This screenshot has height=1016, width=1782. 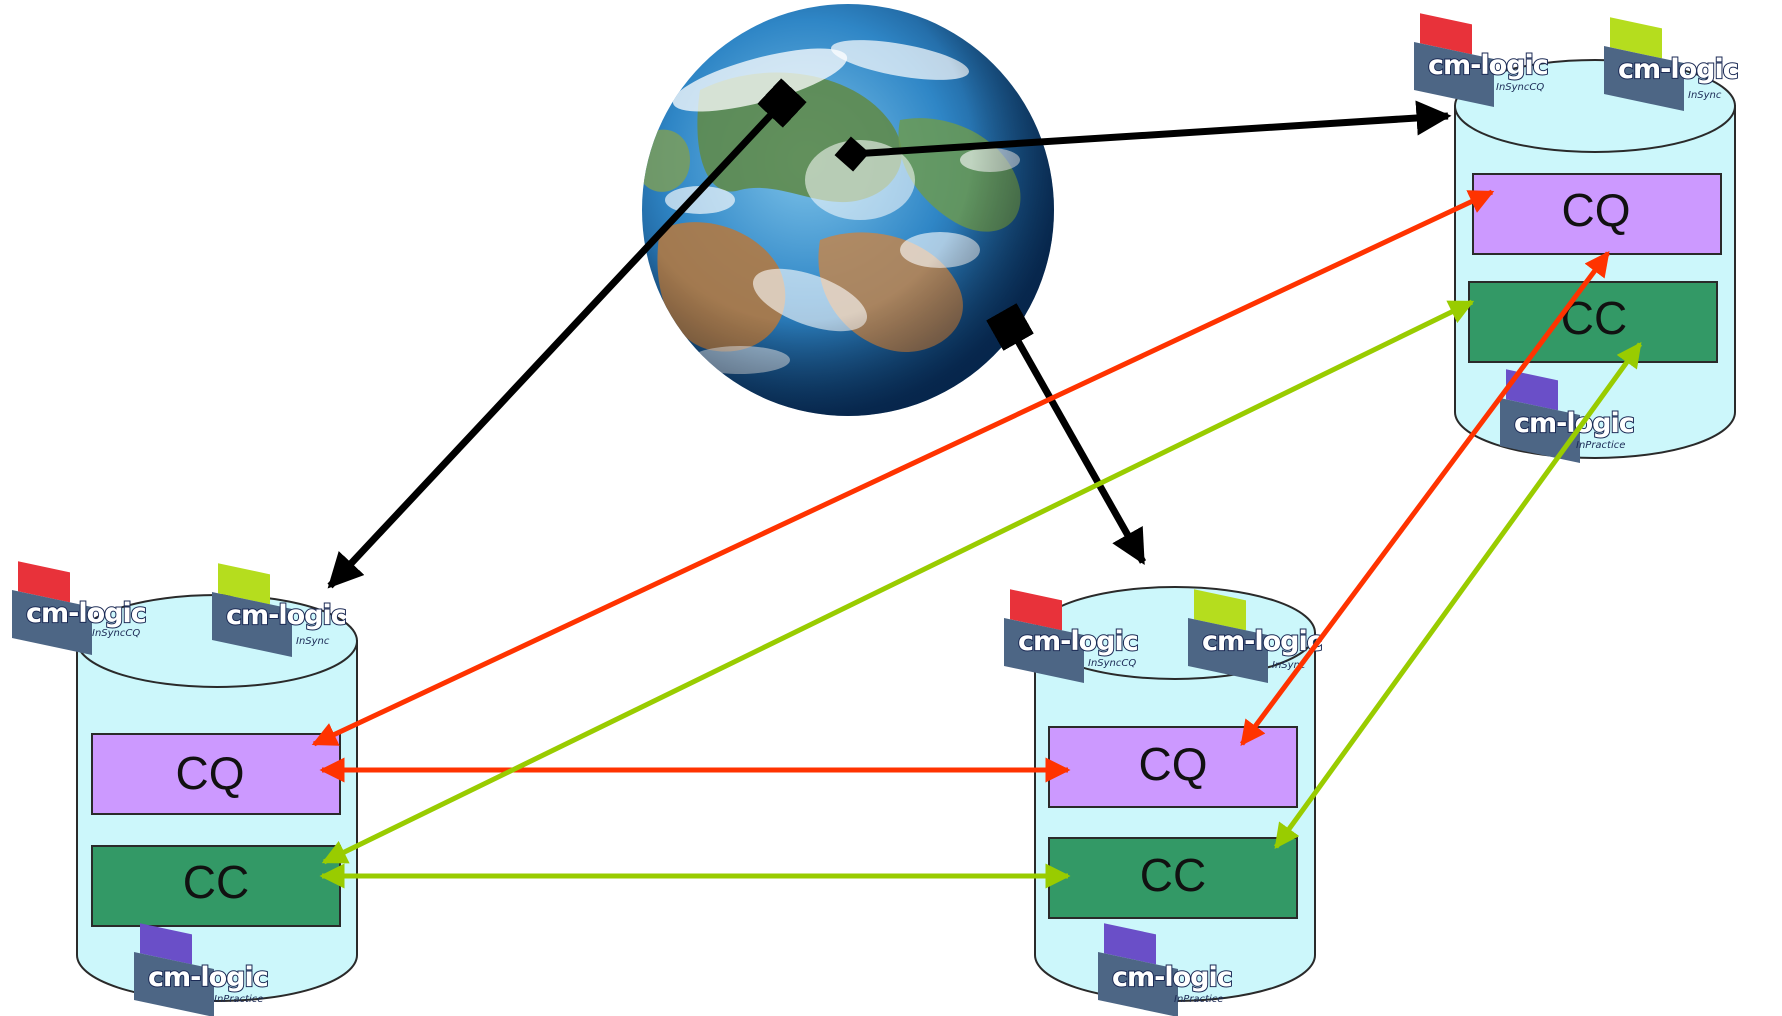 I want to click on site-right-insynccq-logo: cm-logic InSyncCQ, so click(x=1482, y=60).